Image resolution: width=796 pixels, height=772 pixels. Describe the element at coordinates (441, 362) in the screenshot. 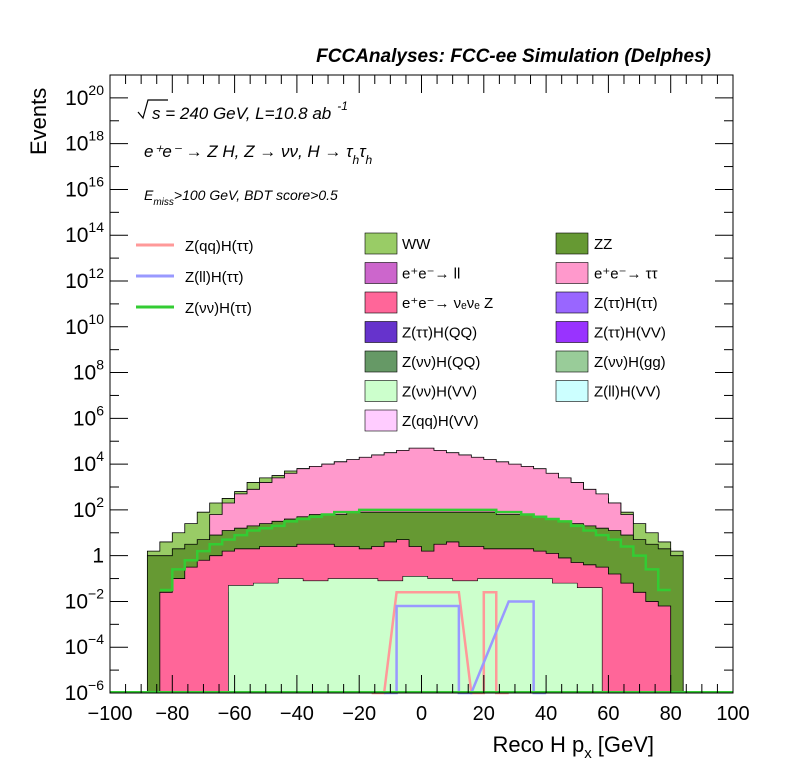

I see `legend-entry-label: Z(νν)H(QQ)` at that location.